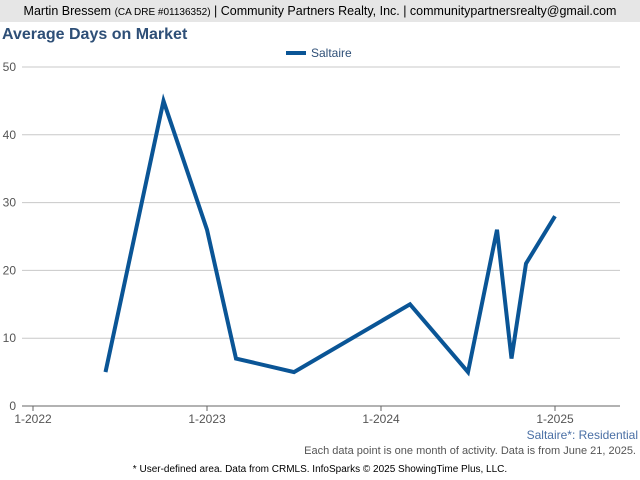  What do you see at coordinates (10, 203) in the screenshot?
I see `y-tick-label: 30` at bounding box center [10, 203].